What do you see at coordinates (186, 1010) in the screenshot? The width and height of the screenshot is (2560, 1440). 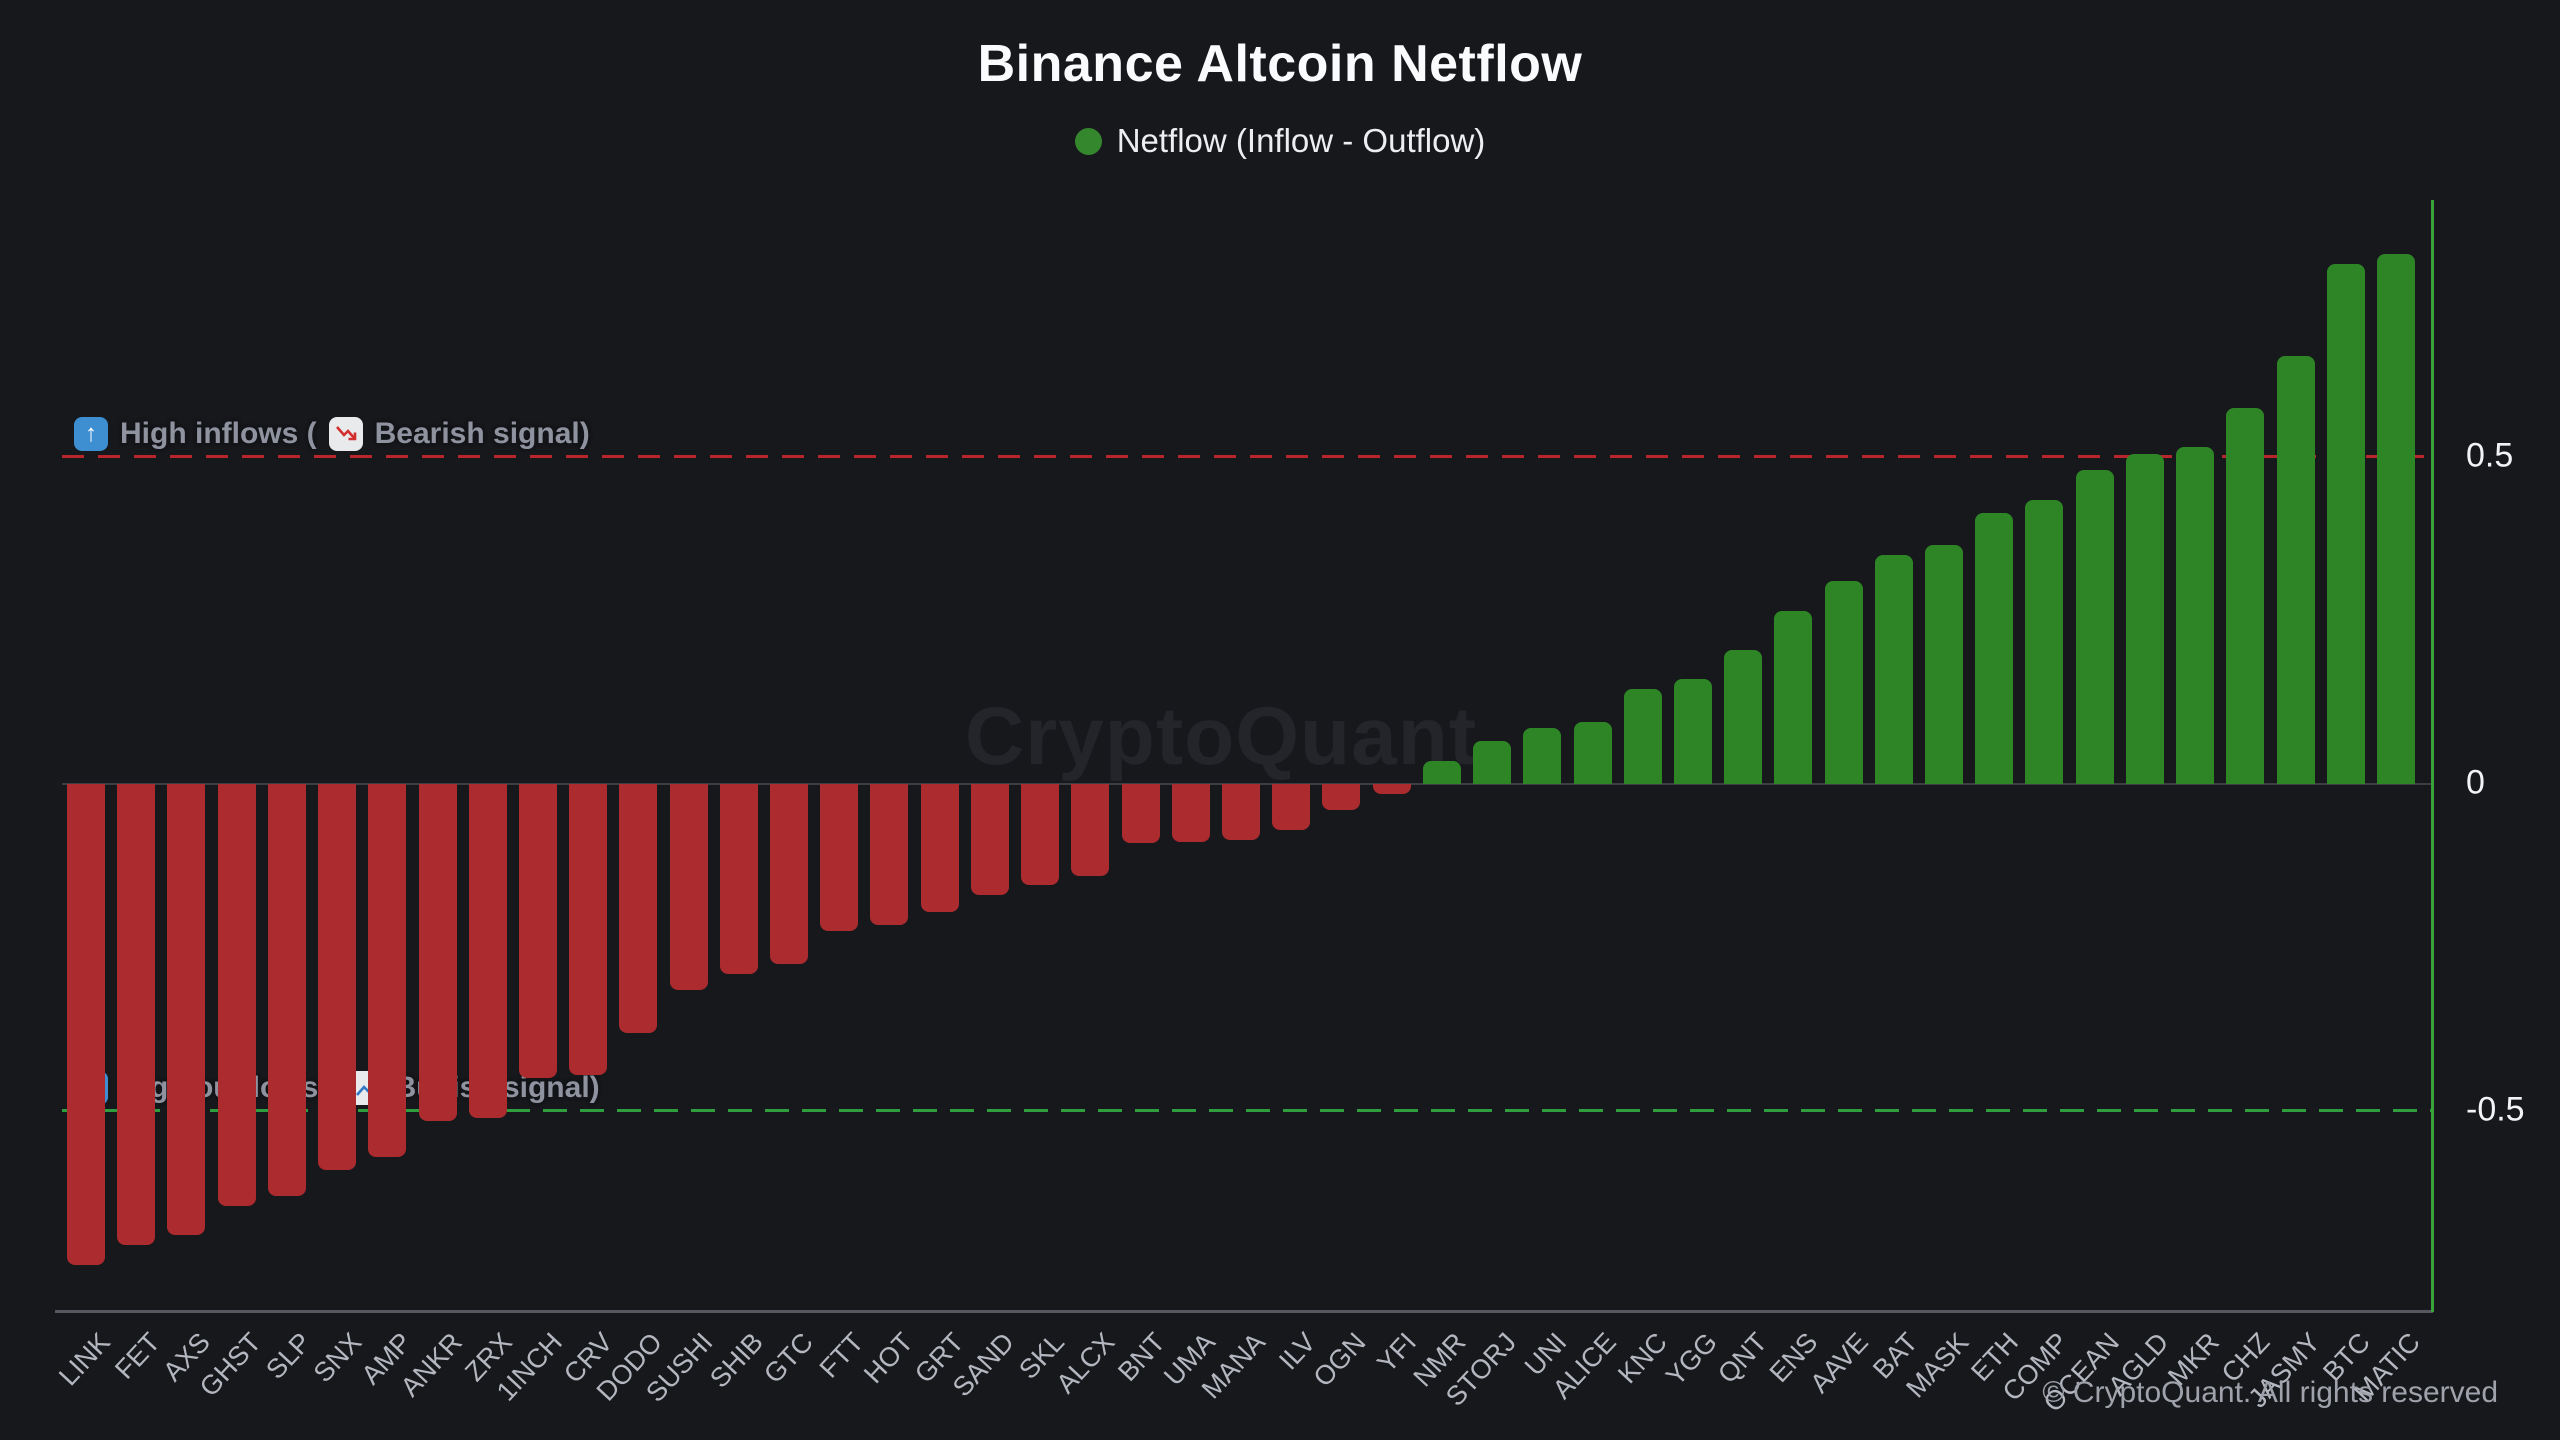 I see `bar-AXS` at bounding box center [186, 1010].